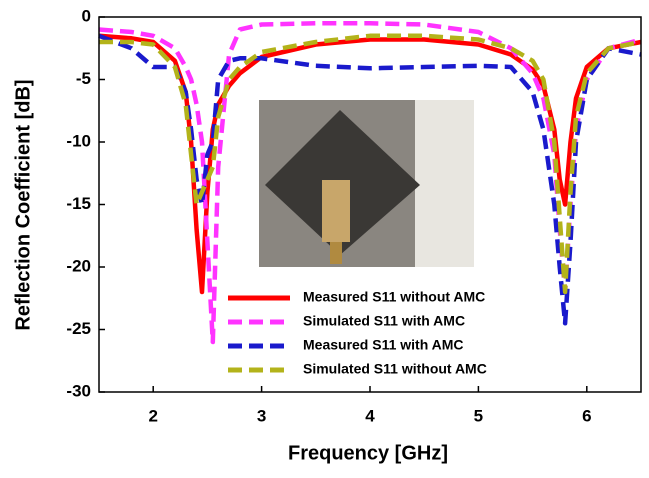  Describe the element at coordinates (383, 345) in the screenshot. I see `legend-label: Measured S11 with AMC` at that location.